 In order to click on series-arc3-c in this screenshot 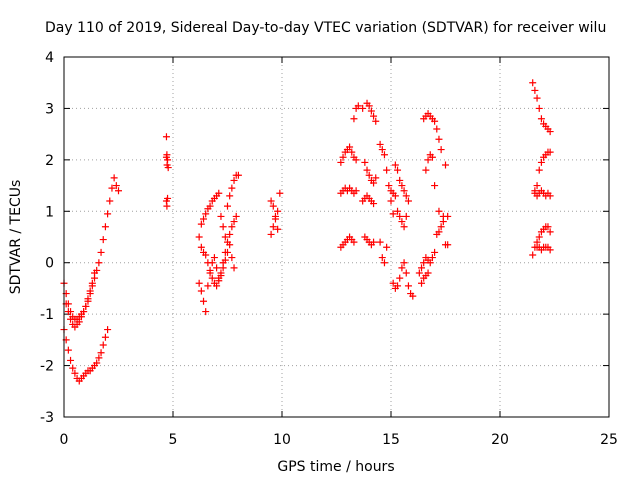, I will do `click(217, 265)`.